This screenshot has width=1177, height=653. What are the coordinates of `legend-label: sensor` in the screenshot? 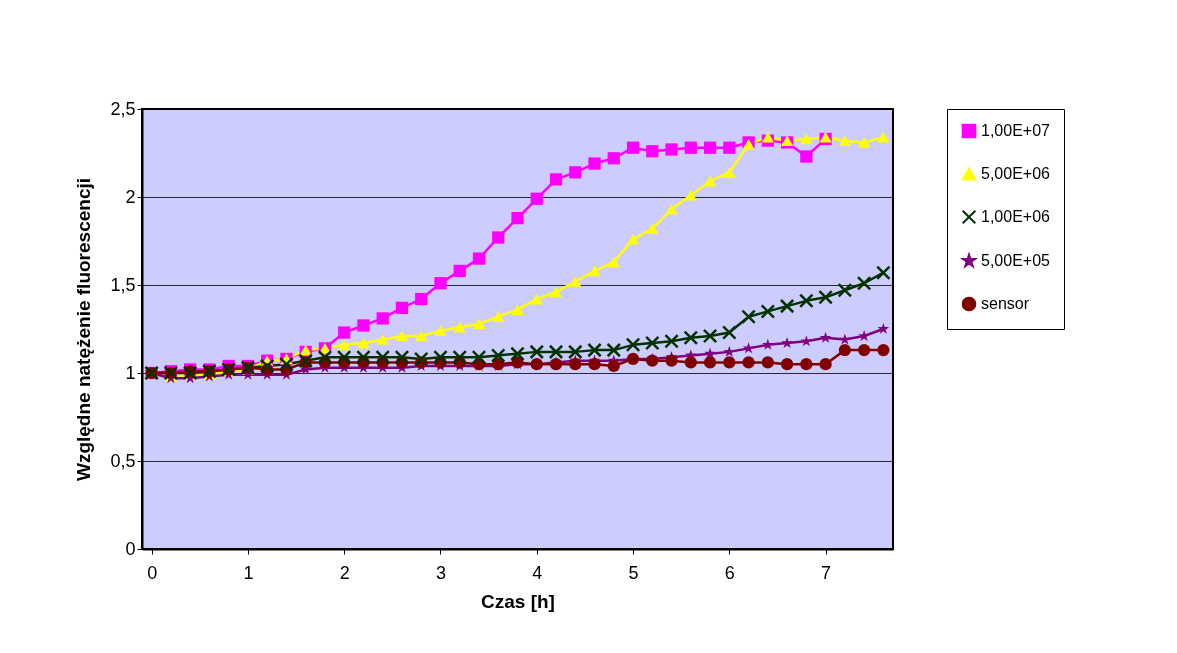 It's located at (1005, 303).